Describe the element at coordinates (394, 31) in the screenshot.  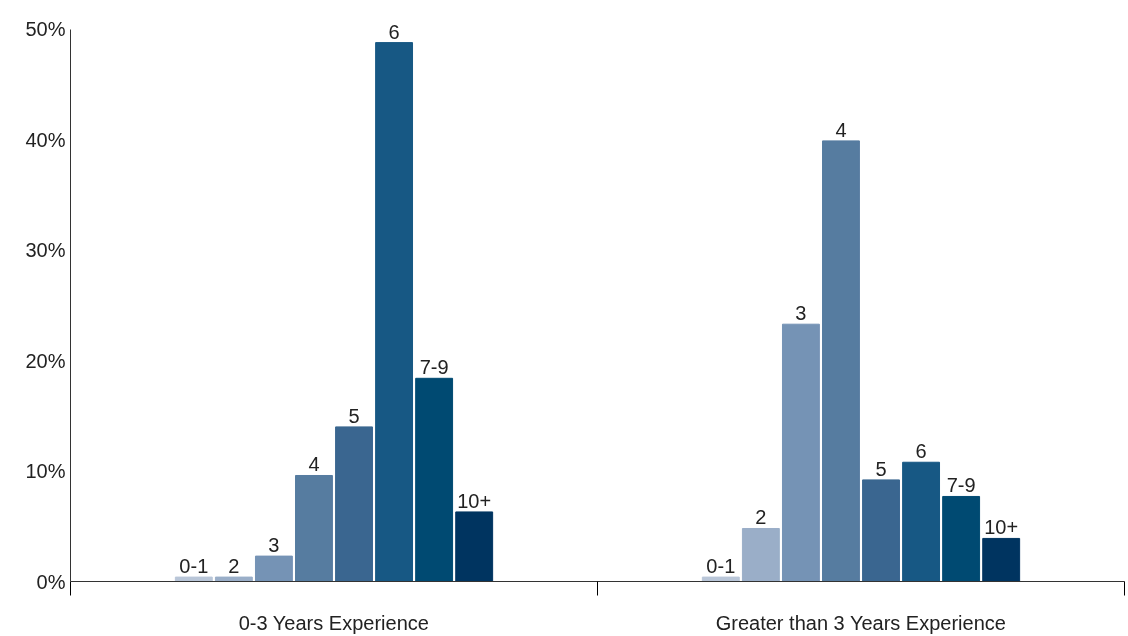
I see `series-label: 6` at that location.